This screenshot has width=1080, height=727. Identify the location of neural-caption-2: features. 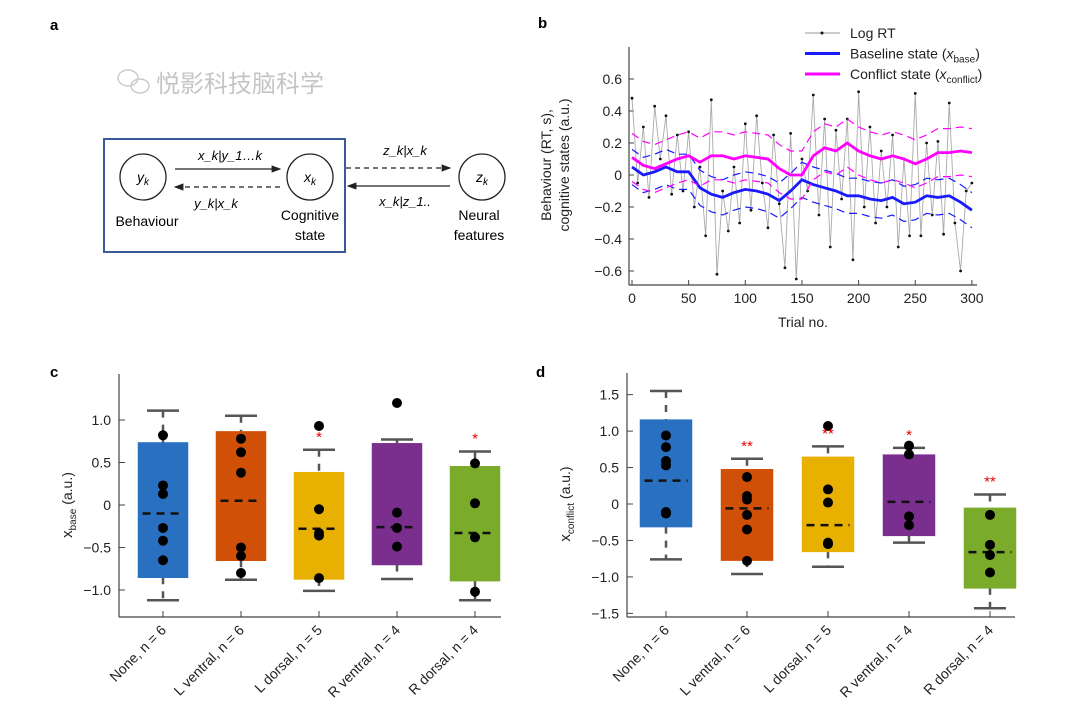
(479, 235).